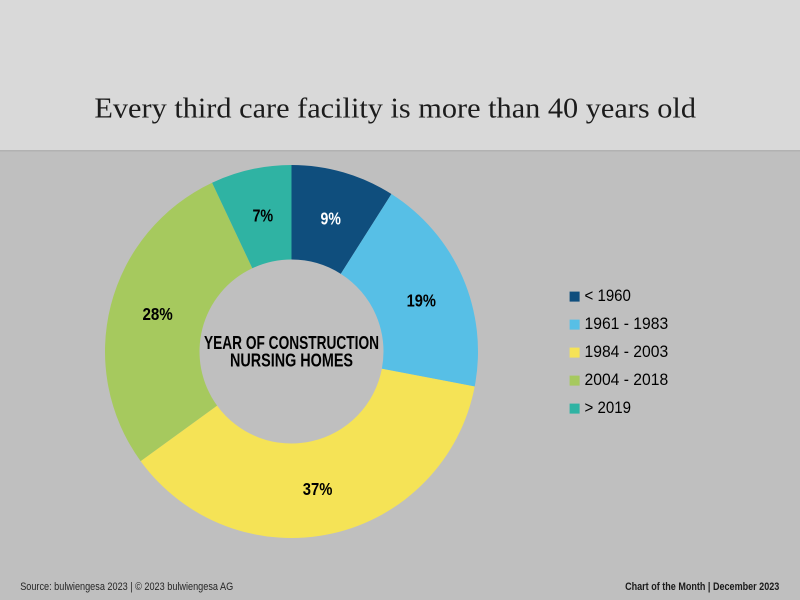 The height and width of the screenshot is (600, 800). I want to click on svg-text: 28%, so click(157, 314).